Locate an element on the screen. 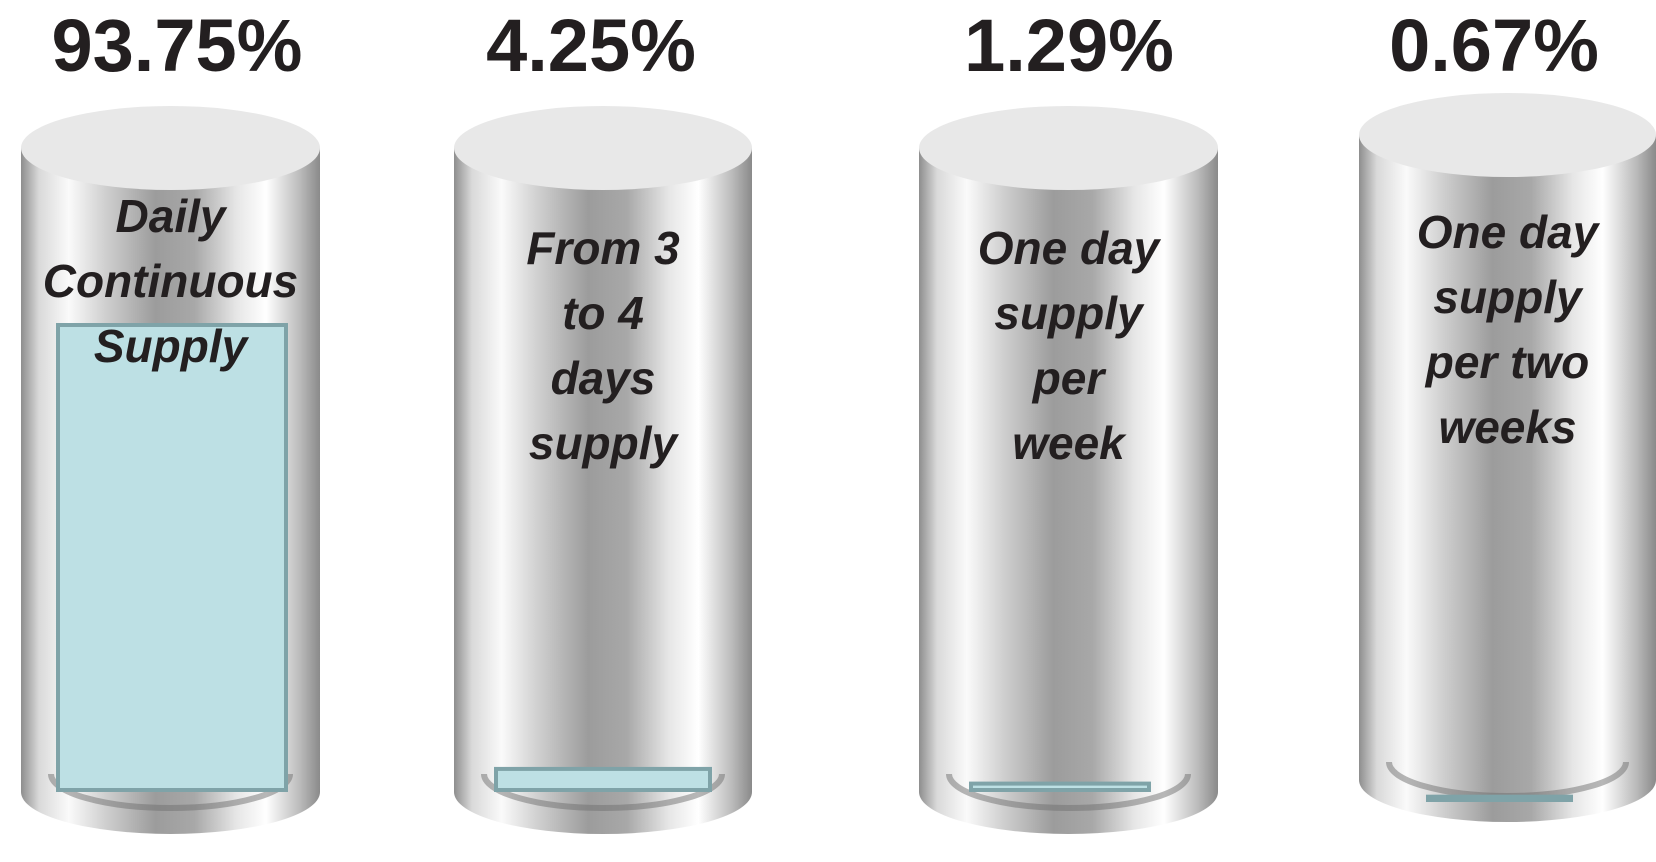 The width and height of the screenshot is (1656, 862). value-label: 93.75% is located at coordinates (177, 45).